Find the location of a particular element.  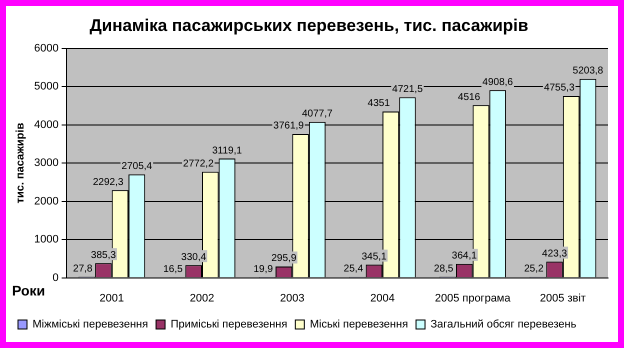

x-tick-label: 2005 звіт is located at coordinates (563, 298).